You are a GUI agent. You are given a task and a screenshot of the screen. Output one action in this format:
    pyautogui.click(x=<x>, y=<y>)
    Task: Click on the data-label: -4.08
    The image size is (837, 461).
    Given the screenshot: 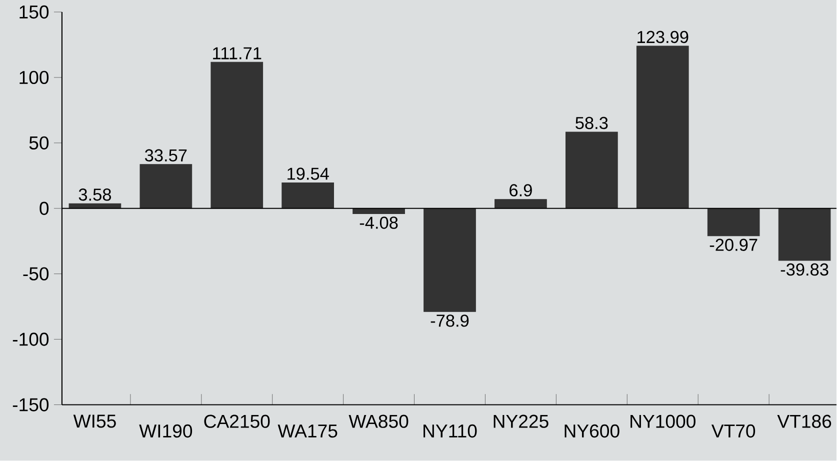 What is the action you would take?
    pyautogui.click(x=379, y=222)
    